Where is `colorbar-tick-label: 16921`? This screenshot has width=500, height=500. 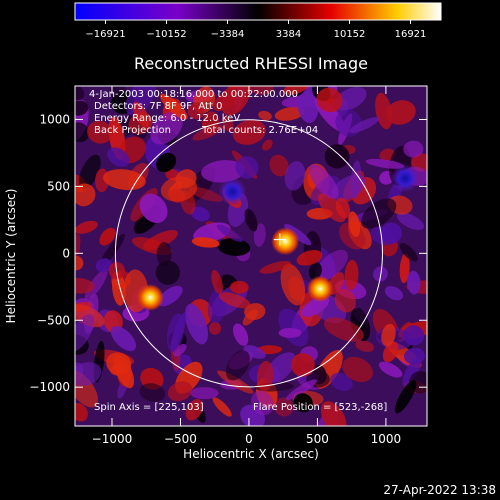 colorbar-tick-label: 16921 is located at coordinates (411, 34).